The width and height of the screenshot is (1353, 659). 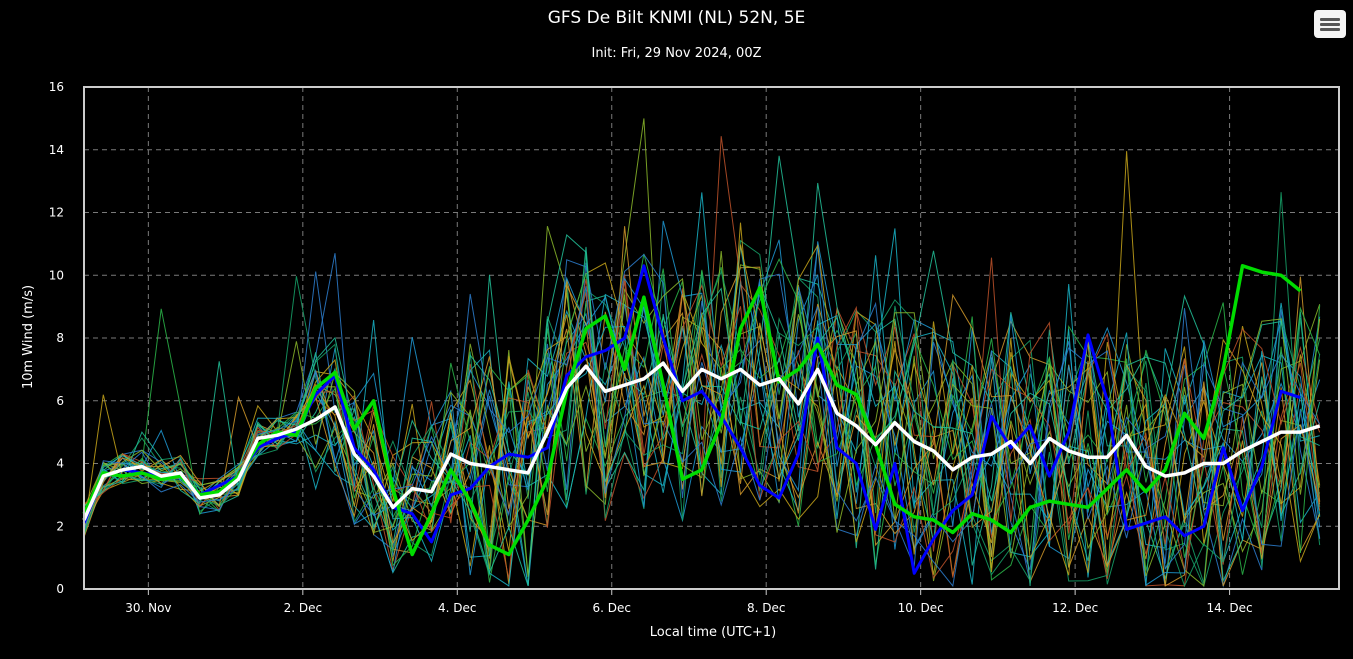 I want to click on y-tick-label: 4, so click(x=60, y=464).